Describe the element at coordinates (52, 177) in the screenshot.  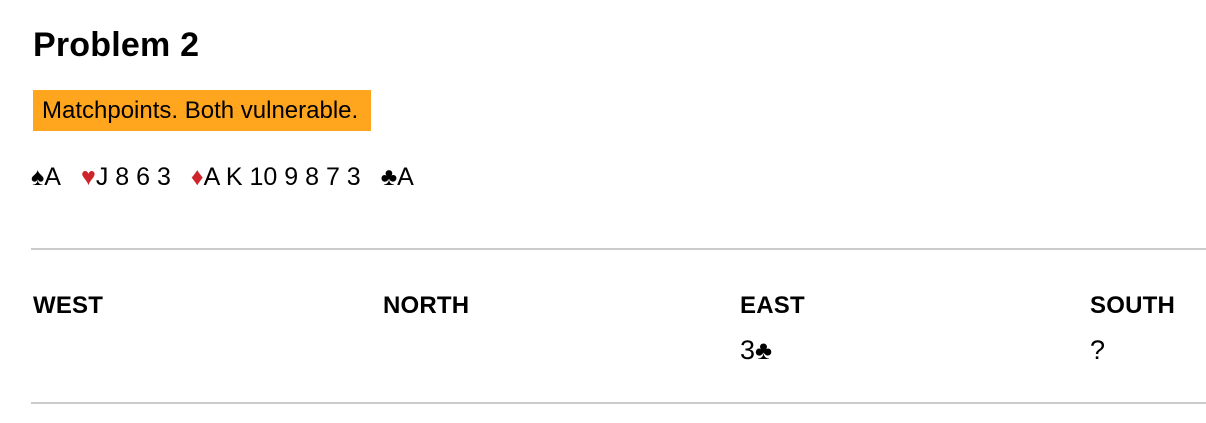
I see `hand-spades-cards: A` at that location.